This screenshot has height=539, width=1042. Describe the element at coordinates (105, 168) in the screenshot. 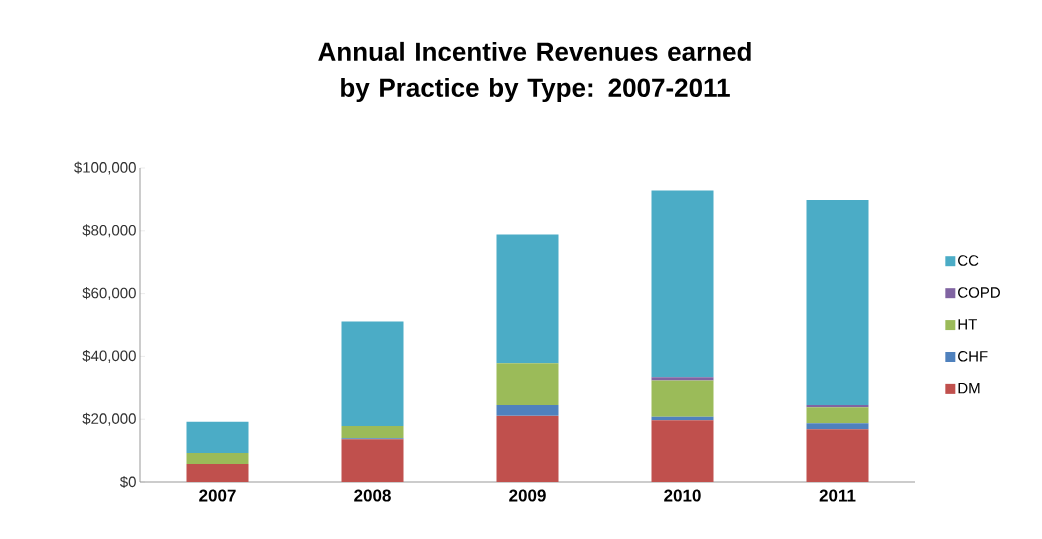

I see `y-tick-label: $100,000` at that location.